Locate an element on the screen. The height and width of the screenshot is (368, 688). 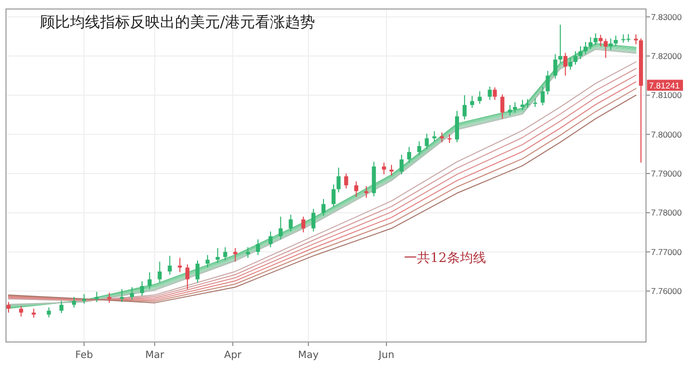
y-tick-label: 7.81000 is located at coordinates (666, 95).